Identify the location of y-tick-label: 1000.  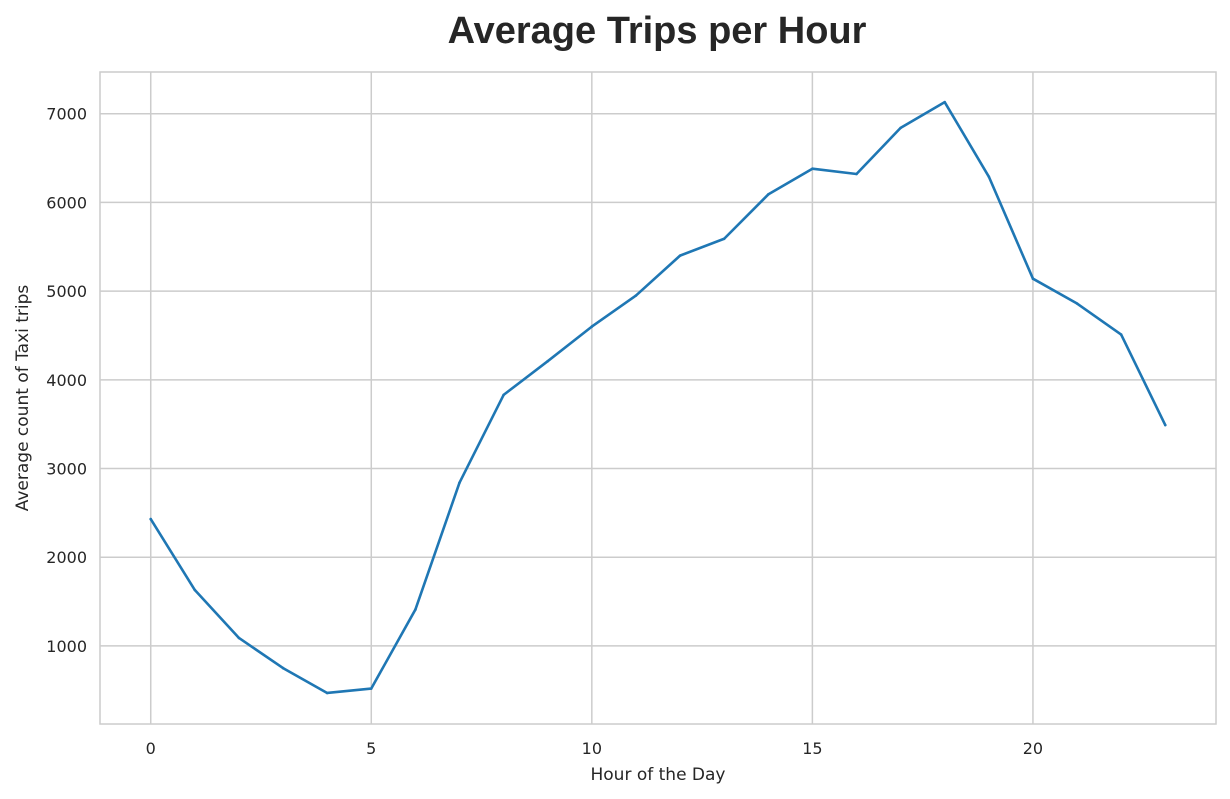
(66, 646).